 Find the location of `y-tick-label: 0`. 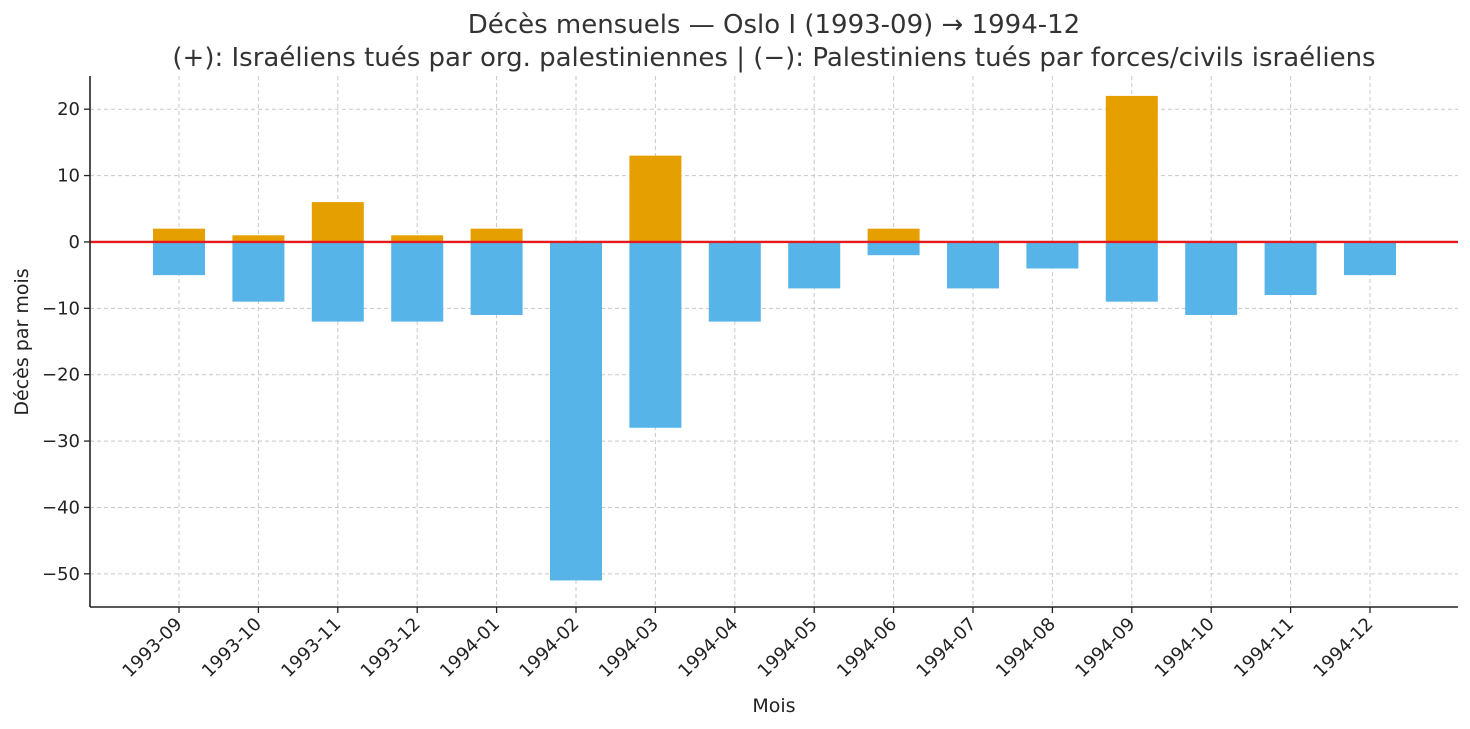

y-tick-label: 0 is located at coordinates (74, 242).